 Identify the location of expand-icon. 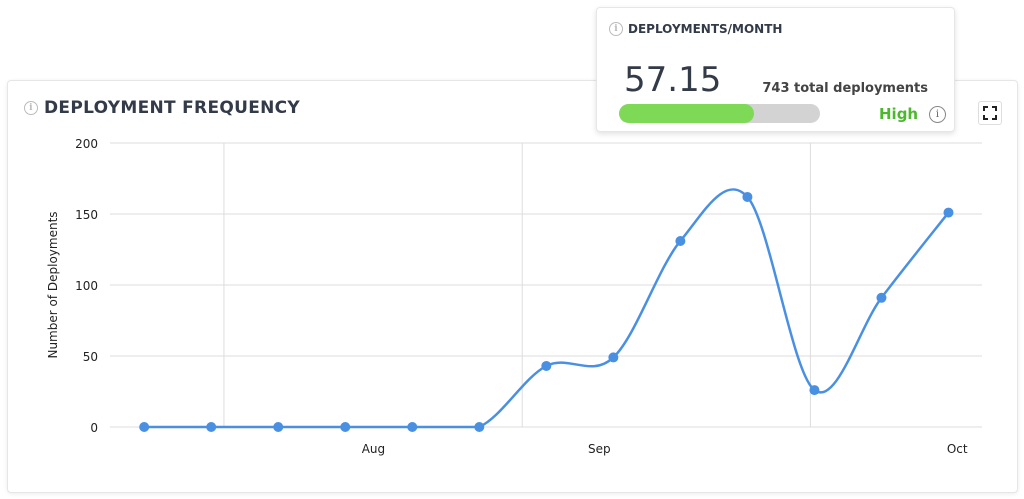
(990, 113).